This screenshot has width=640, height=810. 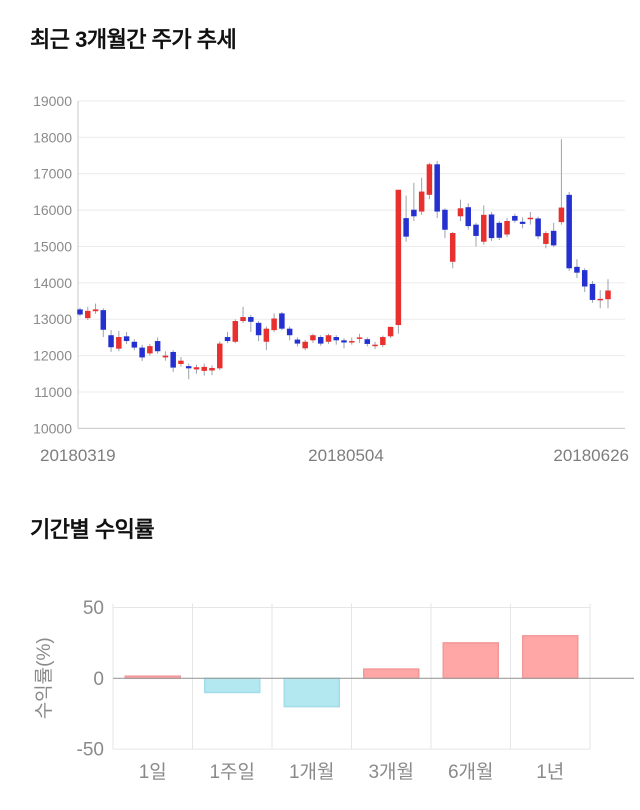 I want to click on svg-text: 17000, so click(x=52, y=174).